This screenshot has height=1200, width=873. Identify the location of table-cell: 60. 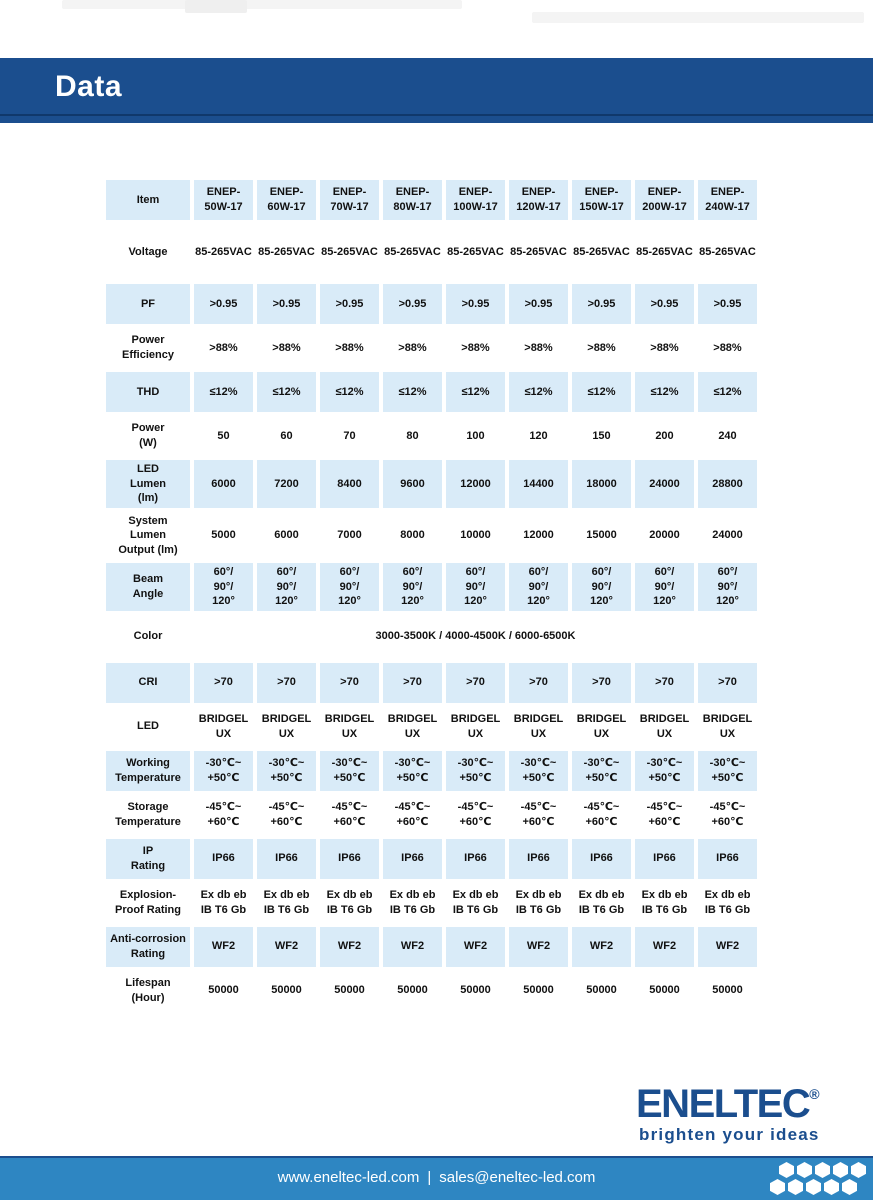
(286, 435).